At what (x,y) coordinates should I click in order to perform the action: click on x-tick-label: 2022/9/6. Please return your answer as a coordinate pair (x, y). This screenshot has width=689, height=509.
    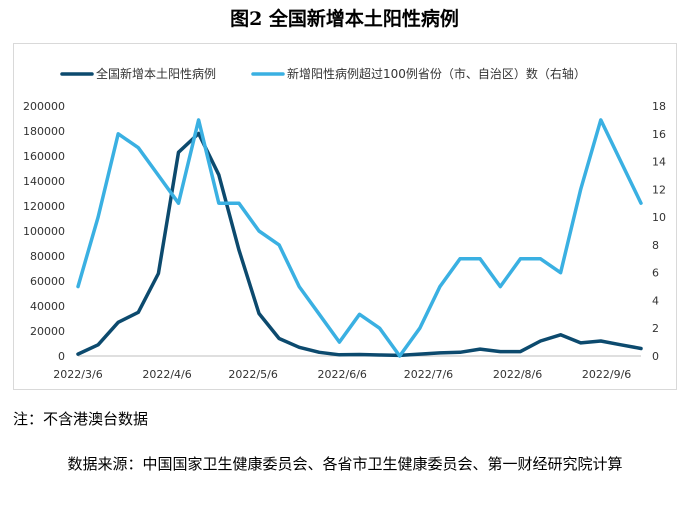
    Looking at the image, I should click on (606, 374).